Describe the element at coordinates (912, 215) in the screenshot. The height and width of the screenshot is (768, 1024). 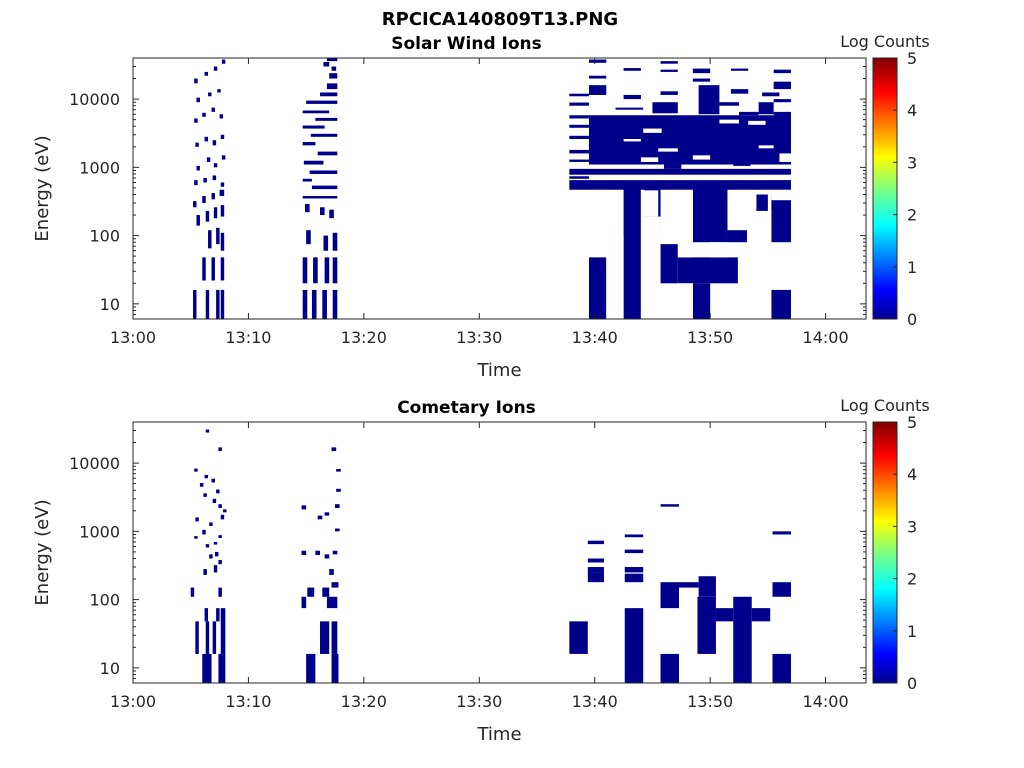
I see `colorbar-tick-label: 2` at that location.